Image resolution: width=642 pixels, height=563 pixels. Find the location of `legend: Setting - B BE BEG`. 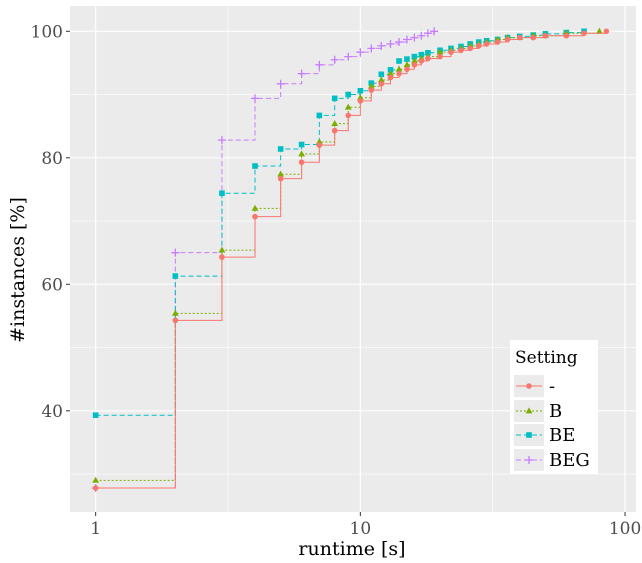

legend: Setting - B BE BEG is located at coordinates (554, 407).